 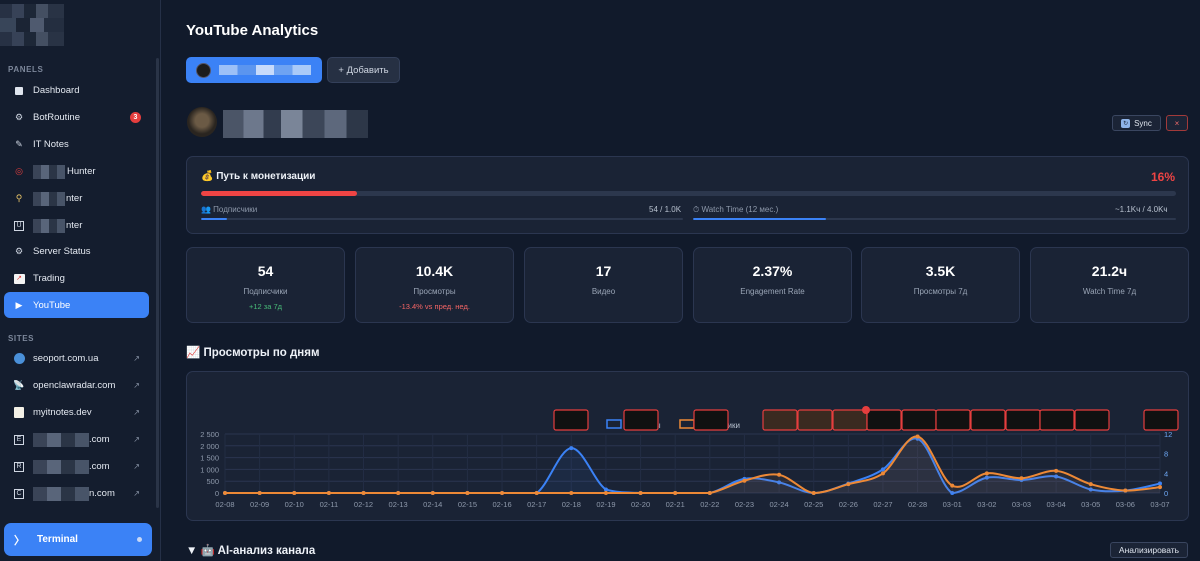 I want to click on ai-analysis-title: ▼ 🤖 AI-анализ канала, so click(x=251, y=551).